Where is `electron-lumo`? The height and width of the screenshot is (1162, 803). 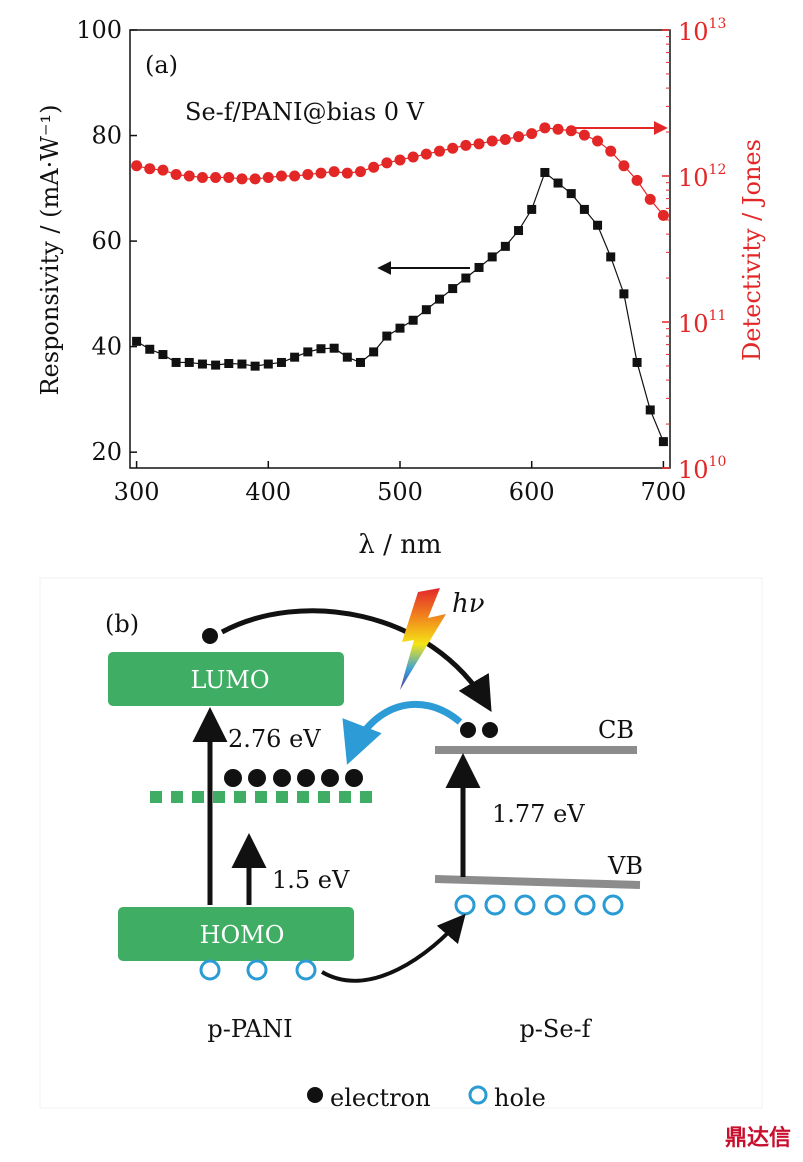 electron-lumo is located at coordinates (210, 636).